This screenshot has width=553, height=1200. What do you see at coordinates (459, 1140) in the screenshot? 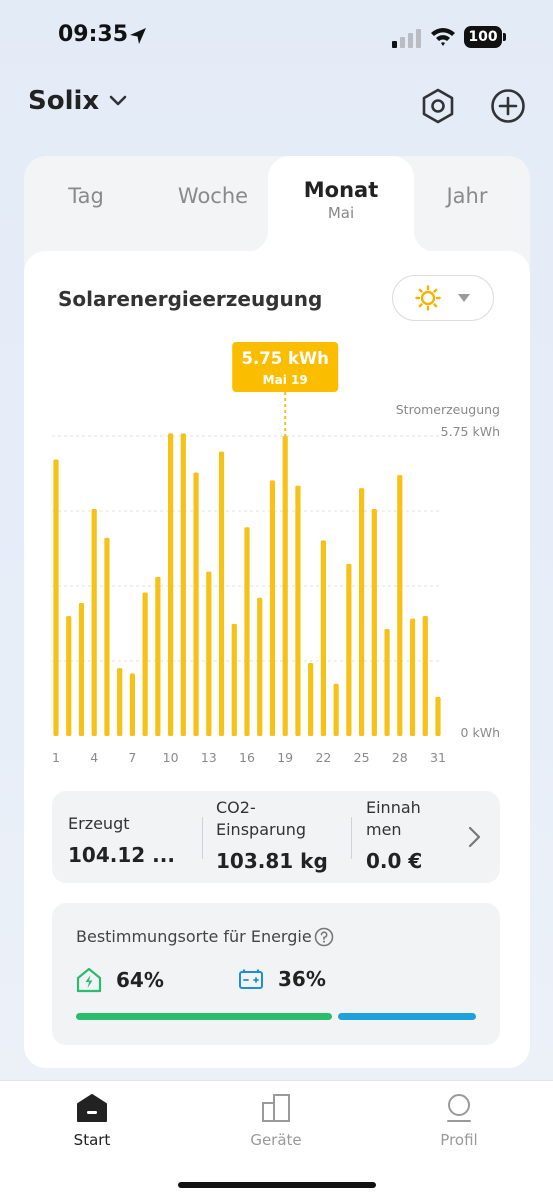
I see `nav-profile-label: Profil` at bounding box center [459, 1140].